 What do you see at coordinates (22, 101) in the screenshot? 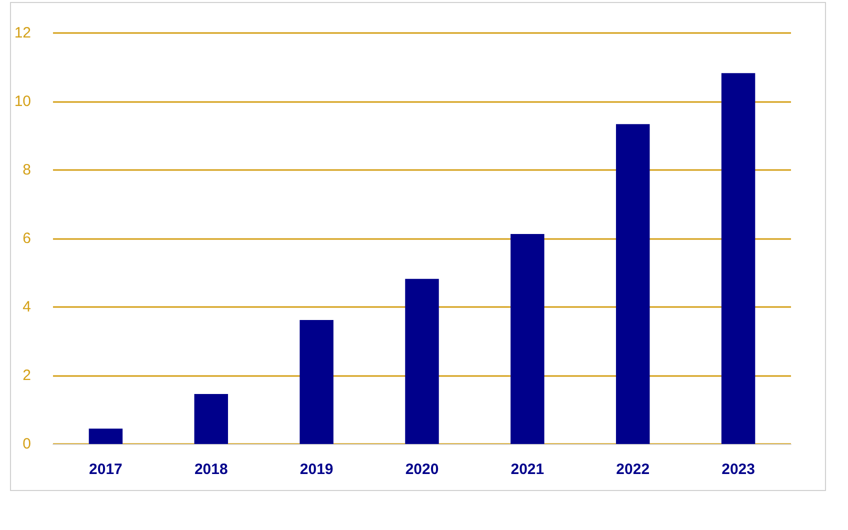
I see `y-tick-label: 10` at bounding box center [22, 101].